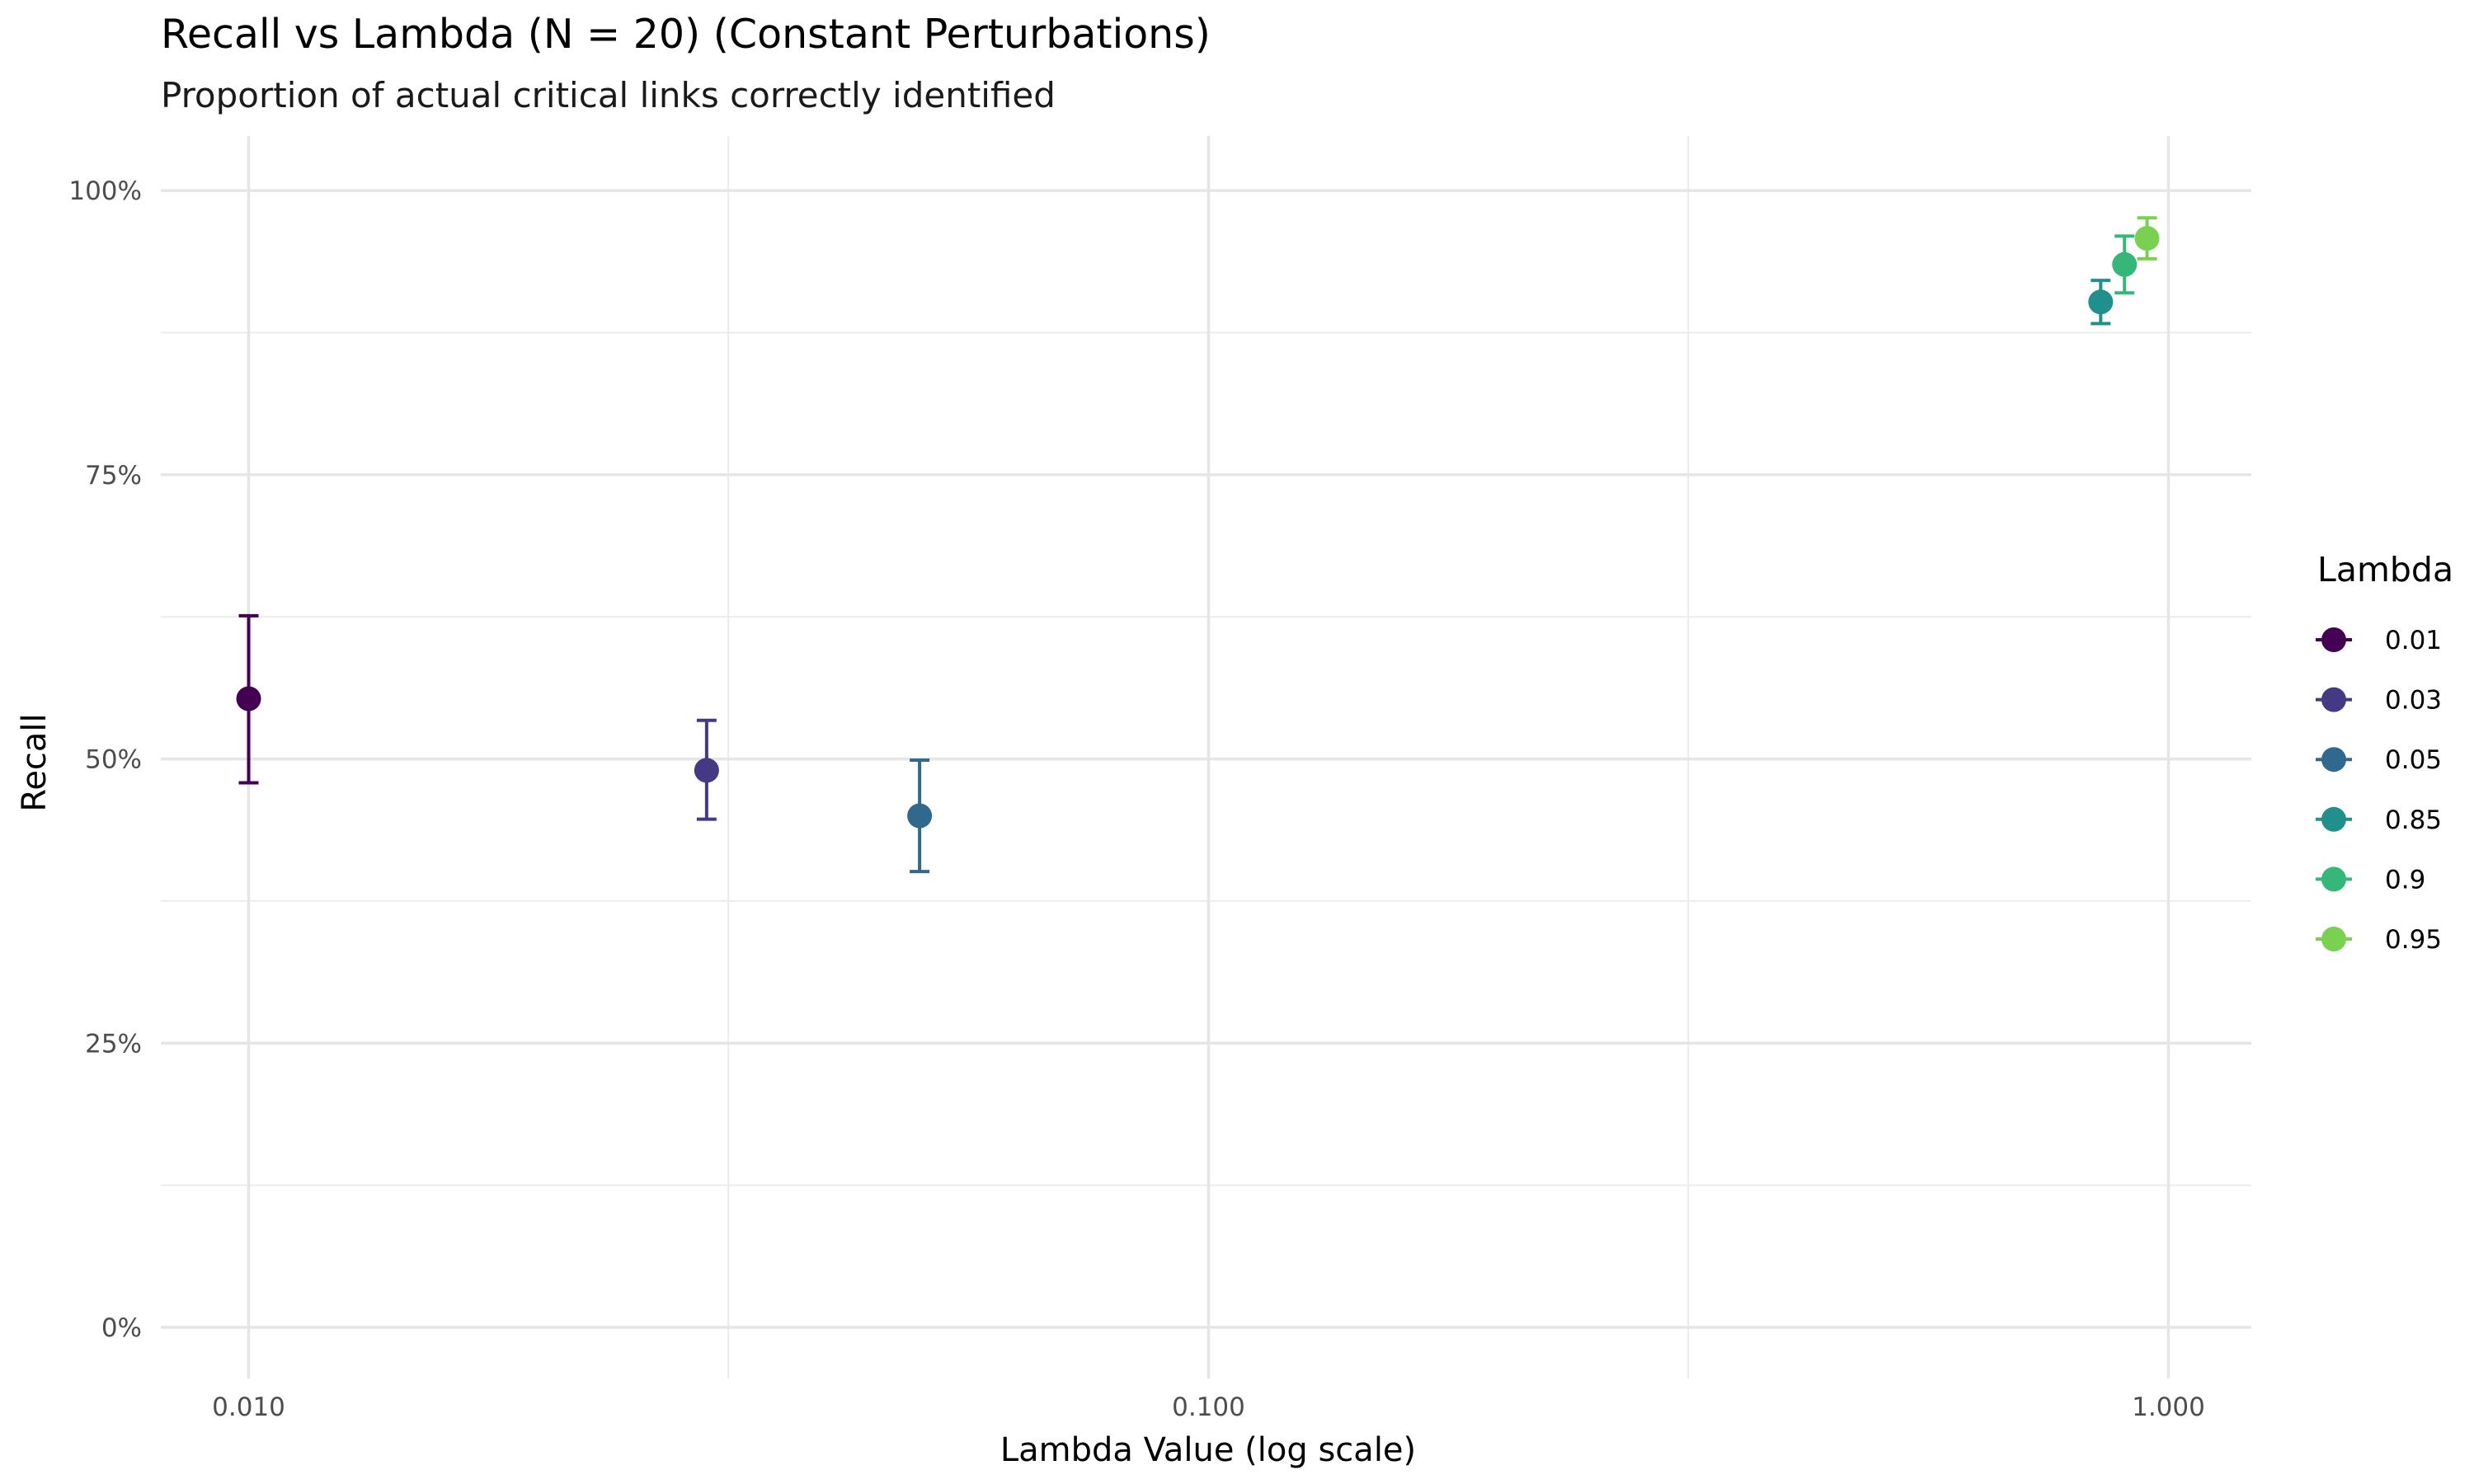 The height and width of the screenshot is (1484, 2474). Describe the element at coordinates (248, 1407) in the screenshot. I see `x-tick-label: 0.010` at that location.